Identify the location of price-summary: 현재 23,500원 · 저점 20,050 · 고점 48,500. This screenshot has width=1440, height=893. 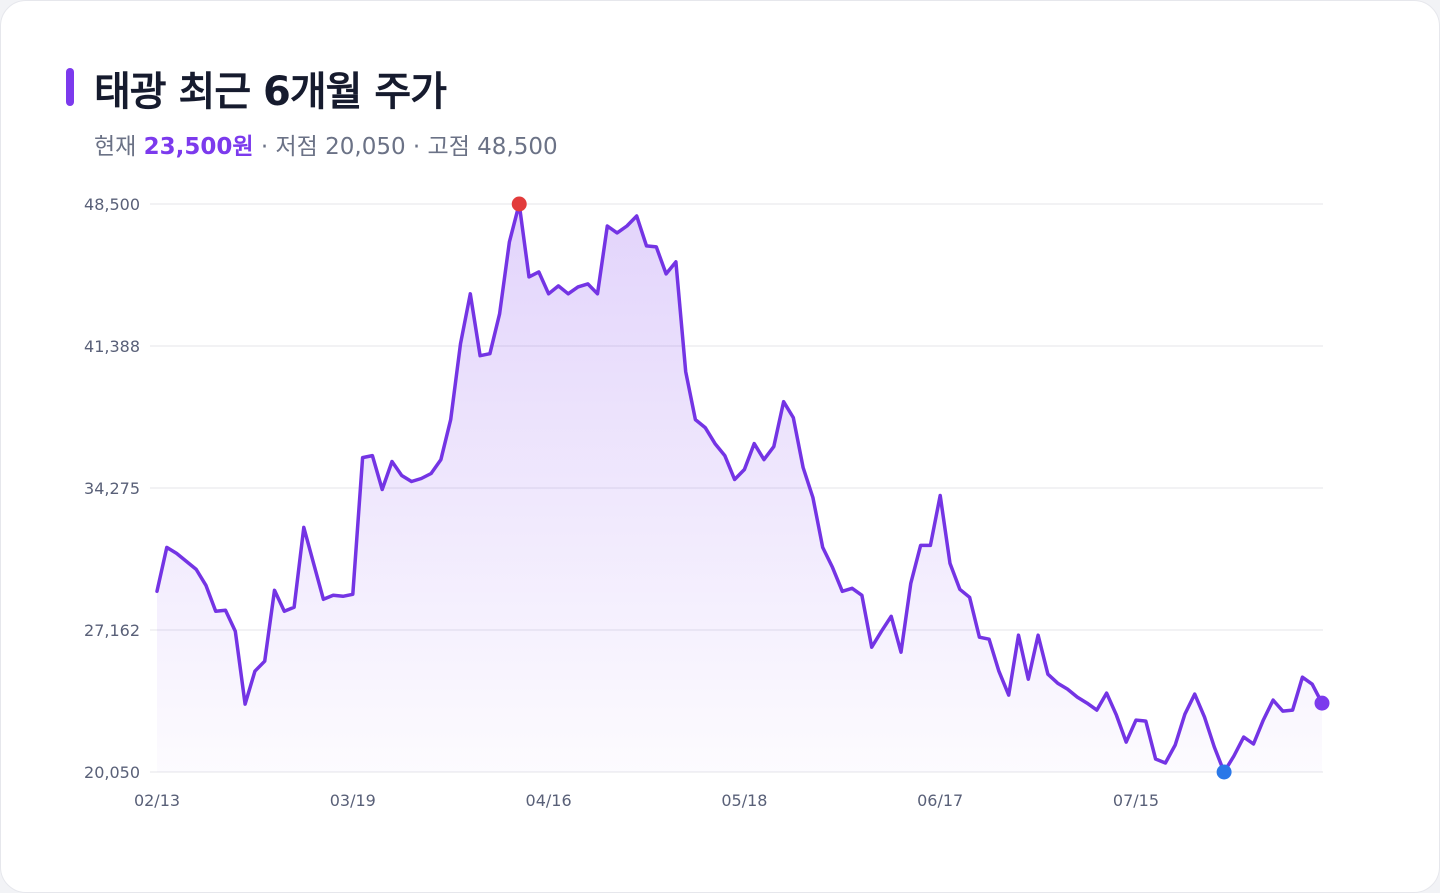
(326, 144).